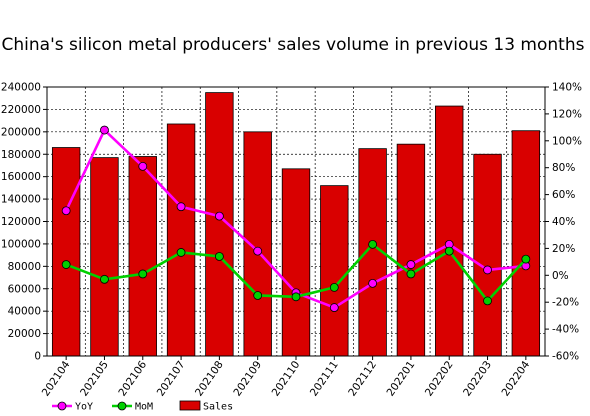  I want to click on y-right-tick-label: -60%, so click(565, 357).